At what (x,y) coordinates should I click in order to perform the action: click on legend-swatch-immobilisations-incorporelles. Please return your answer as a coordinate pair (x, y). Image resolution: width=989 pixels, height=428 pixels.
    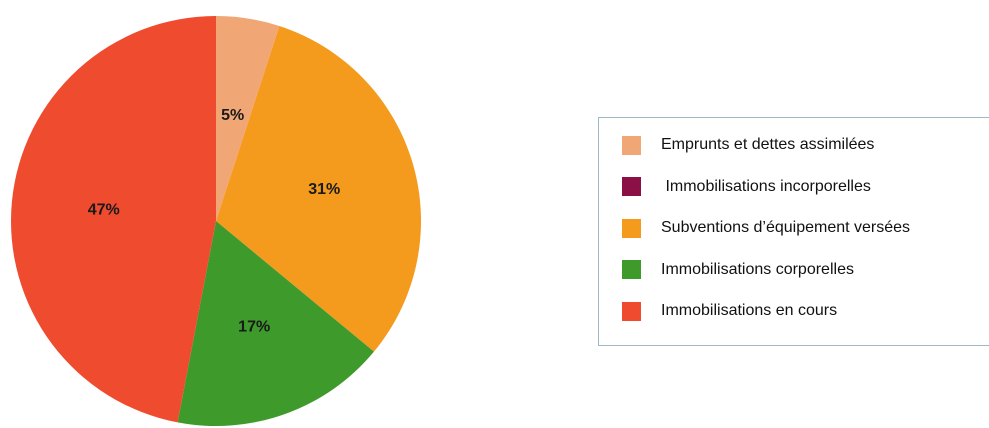
    Looking at the image, I should click on (631, 186).